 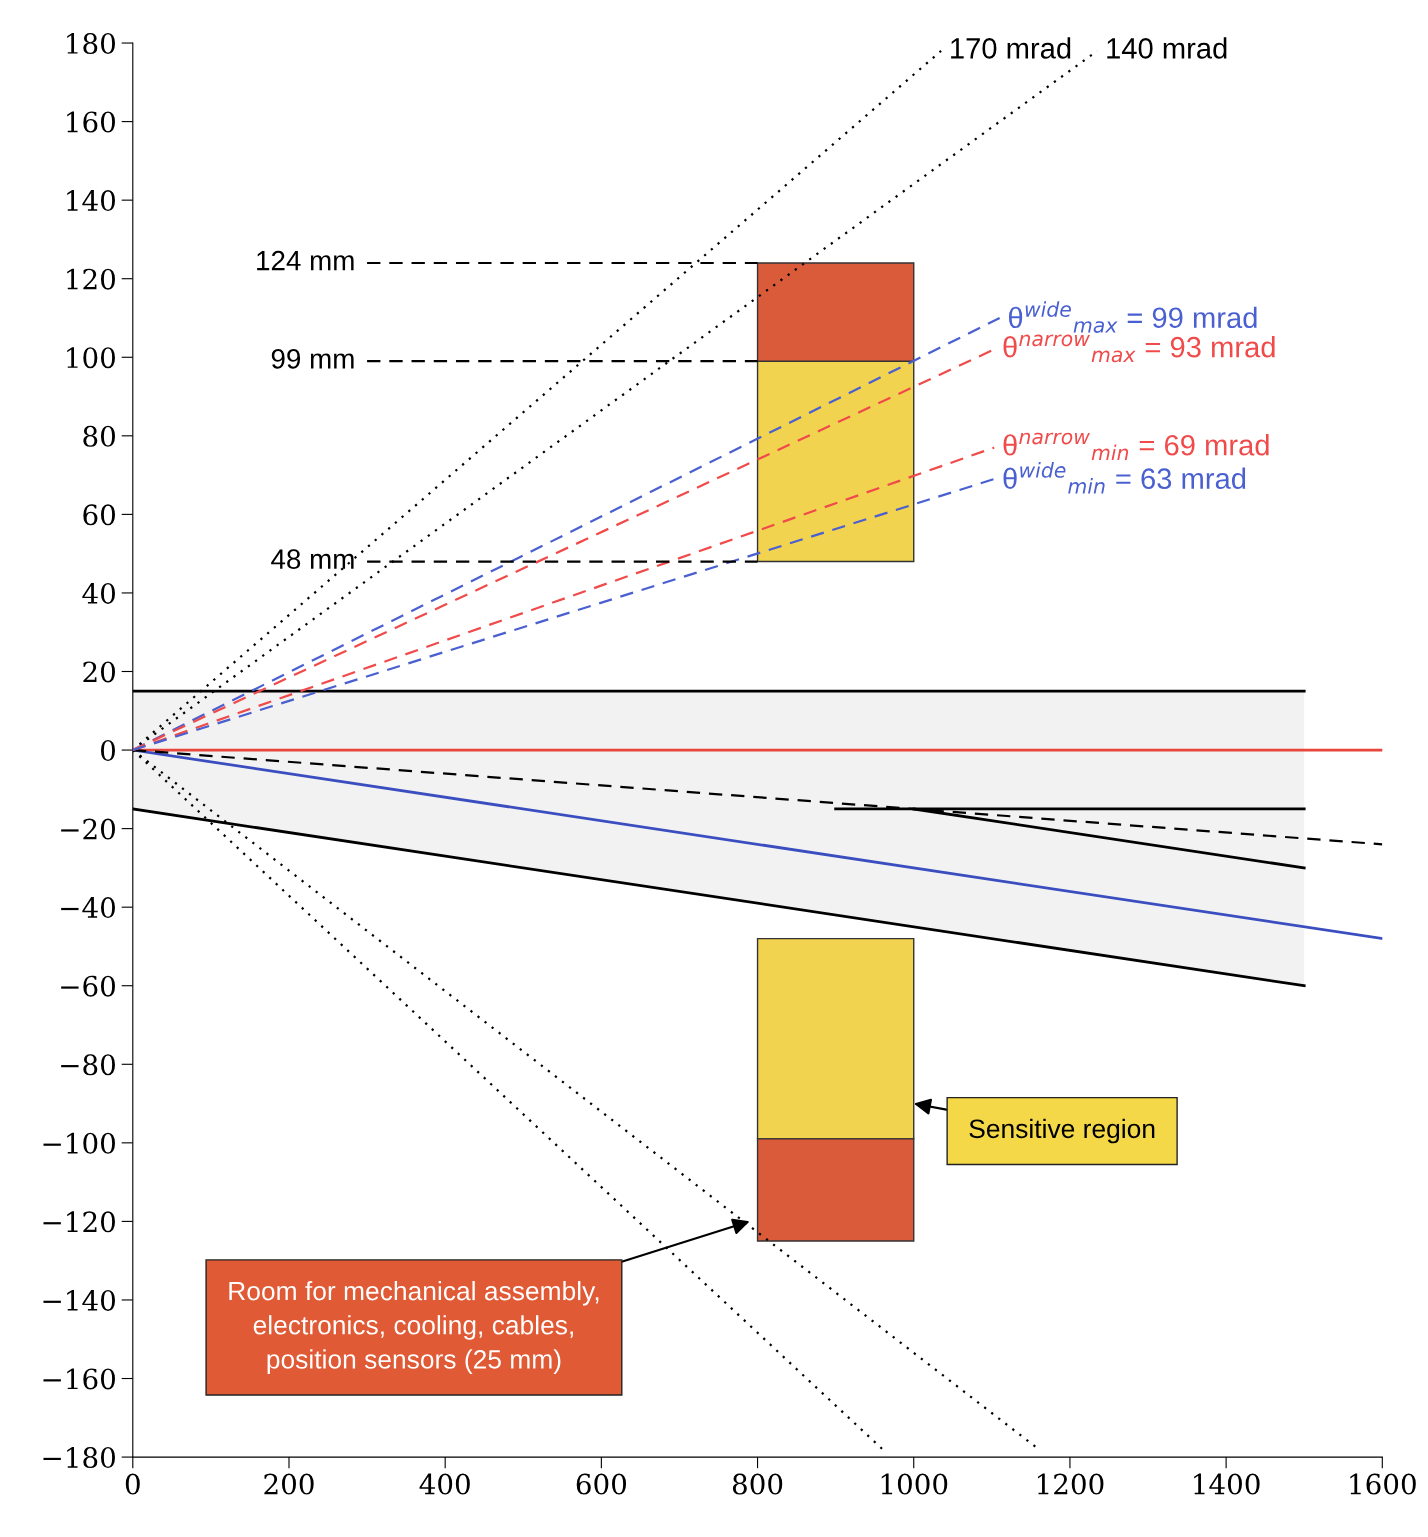 I want to click on y-tick-label: −160, so click(x=79, y=1379).